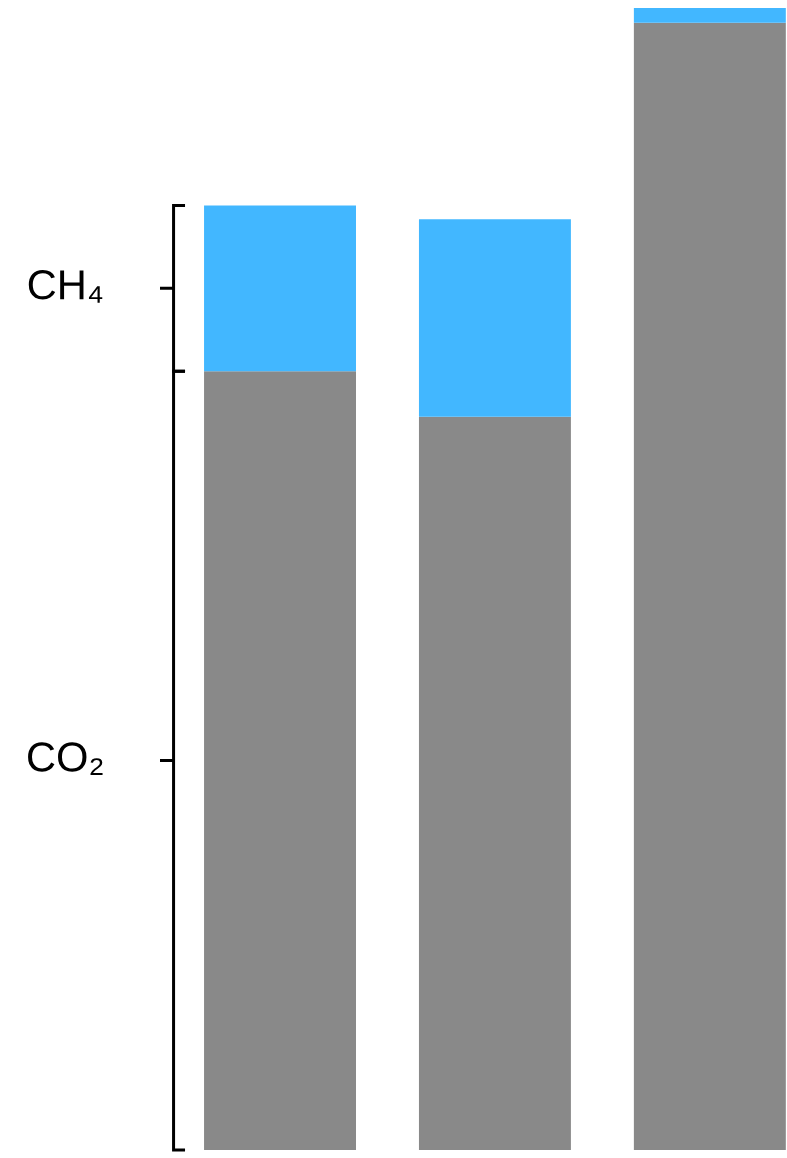 Image resolution: width=787 pixels, height=1158 pixels. Describe the element at coordinates (65, 758) in the screenshot. I see `text: CO₂` at that location.